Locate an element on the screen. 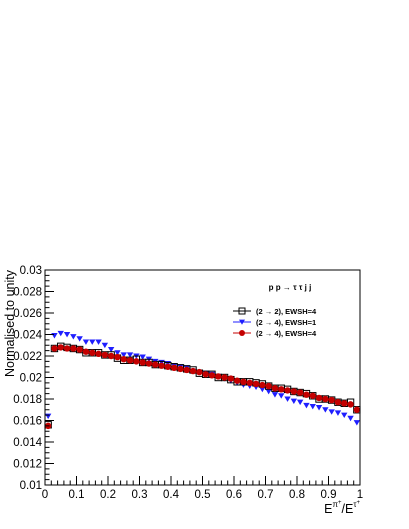  x-tick-label: 1 is located at coordinates (360, 495).